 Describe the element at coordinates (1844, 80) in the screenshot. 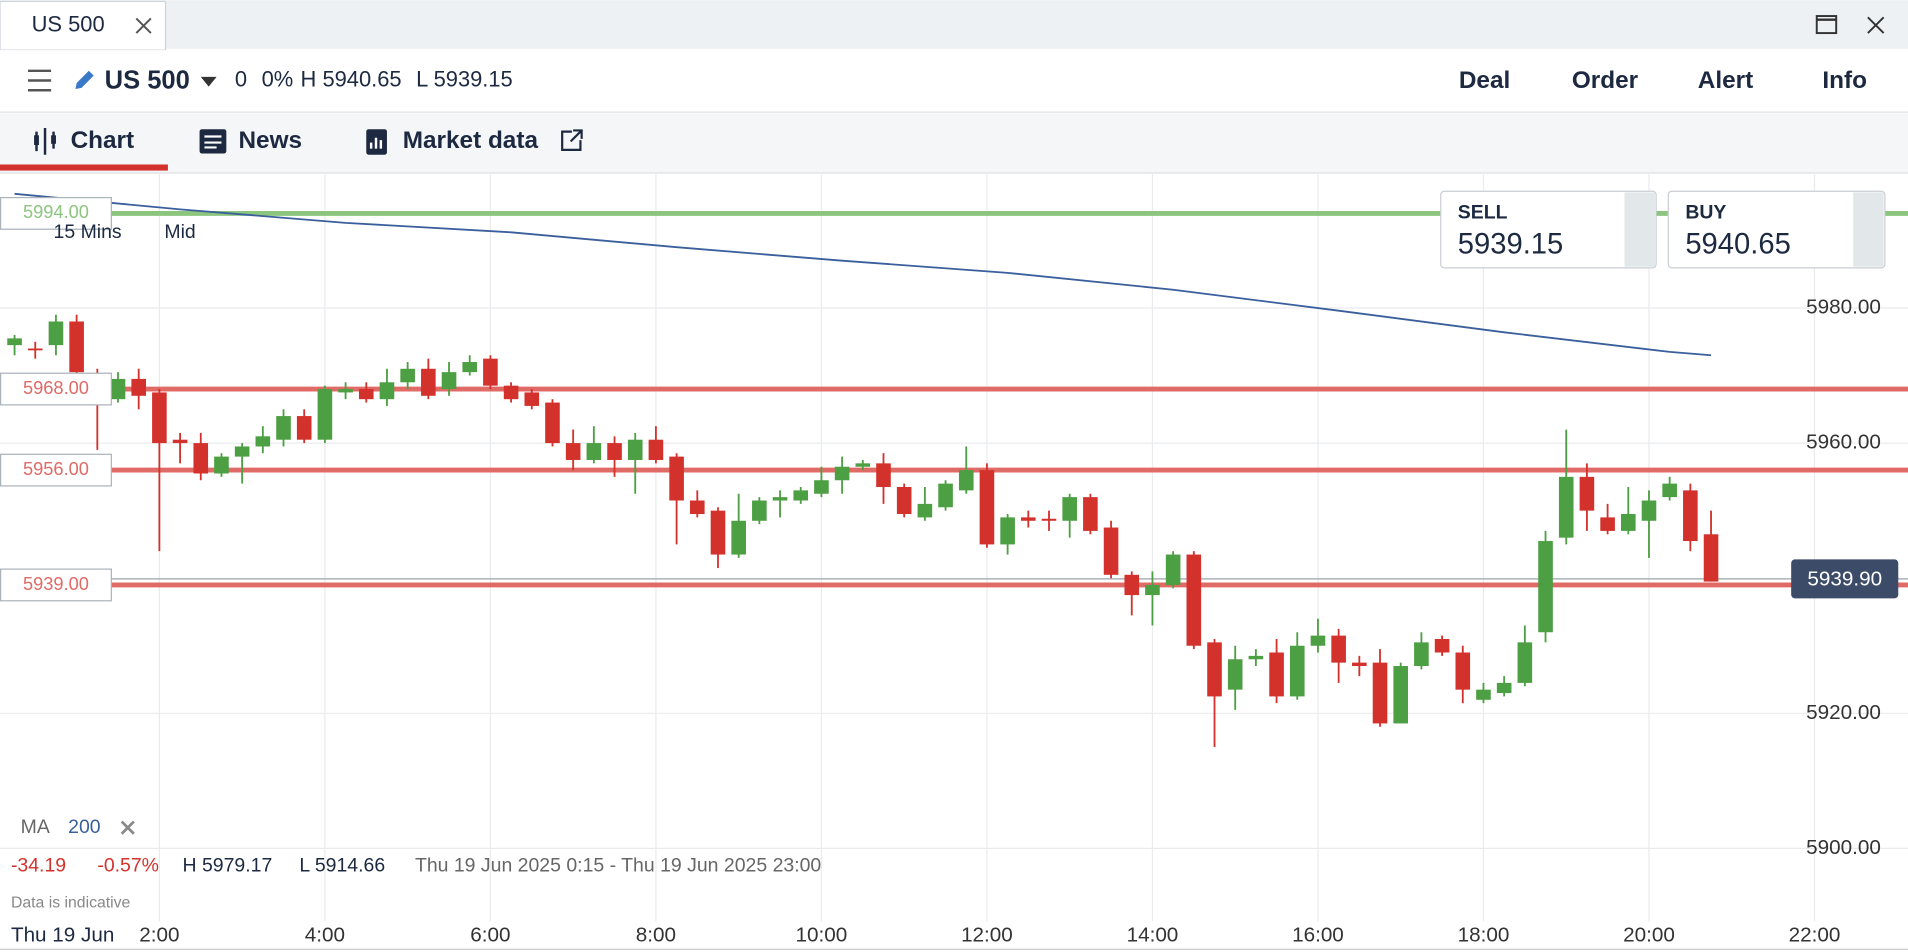

I see `action-info: Info` at that location.